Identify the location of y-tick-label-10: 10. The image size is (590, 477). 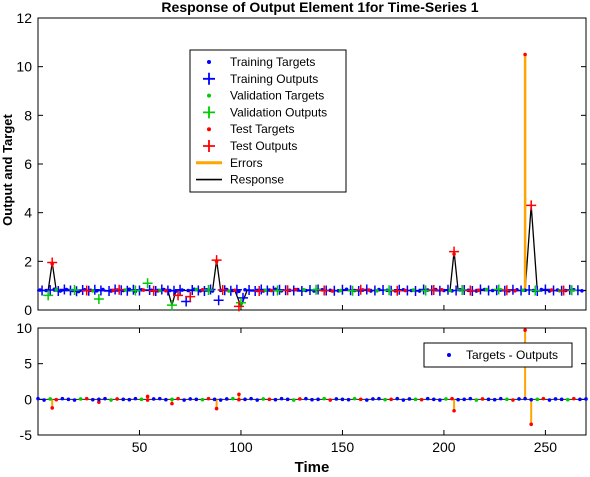
(24, 67).